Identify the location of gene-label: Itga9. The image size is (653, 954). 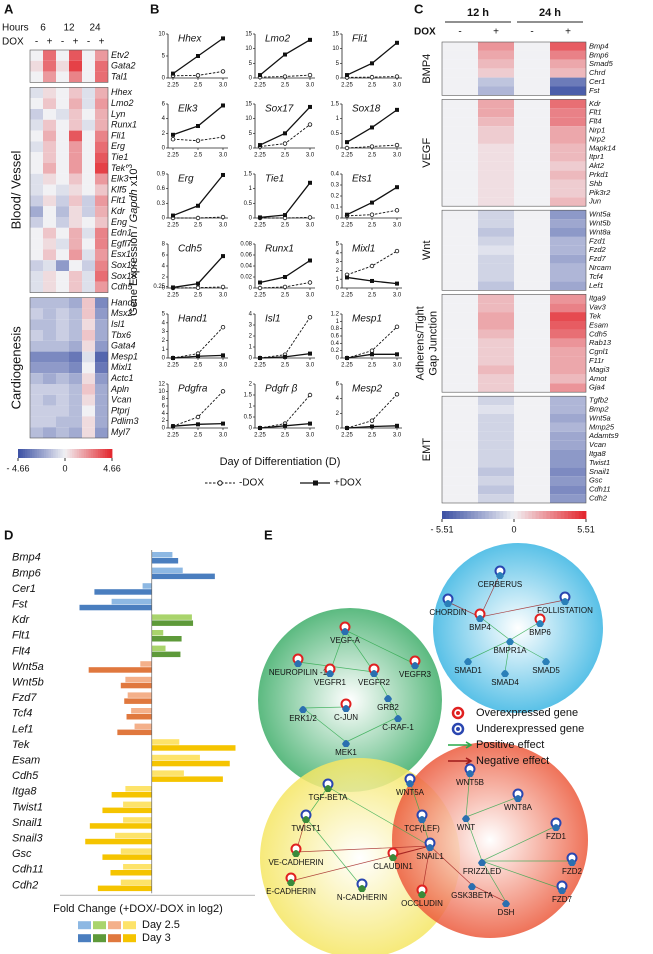
(598, 298).